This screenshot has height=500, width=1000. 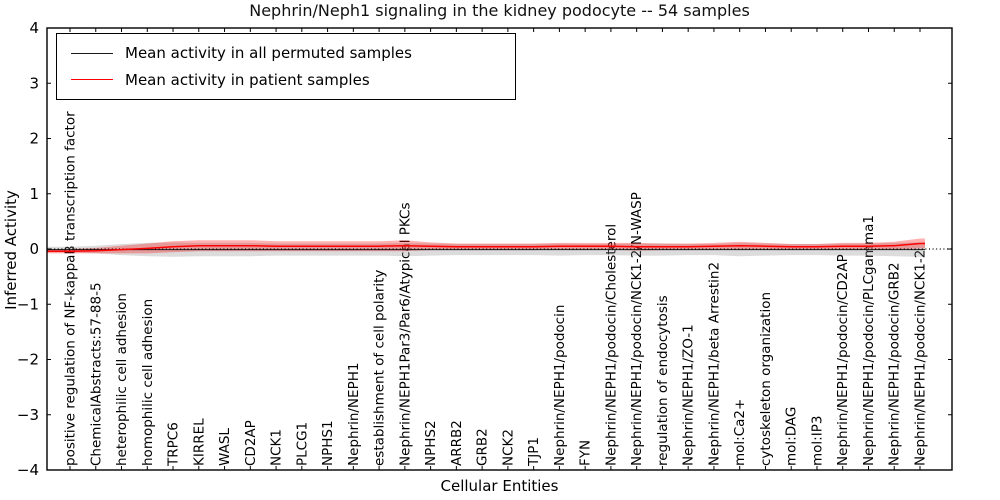 I want to click on y-tick-label: −2, so click(x=28, y=360).